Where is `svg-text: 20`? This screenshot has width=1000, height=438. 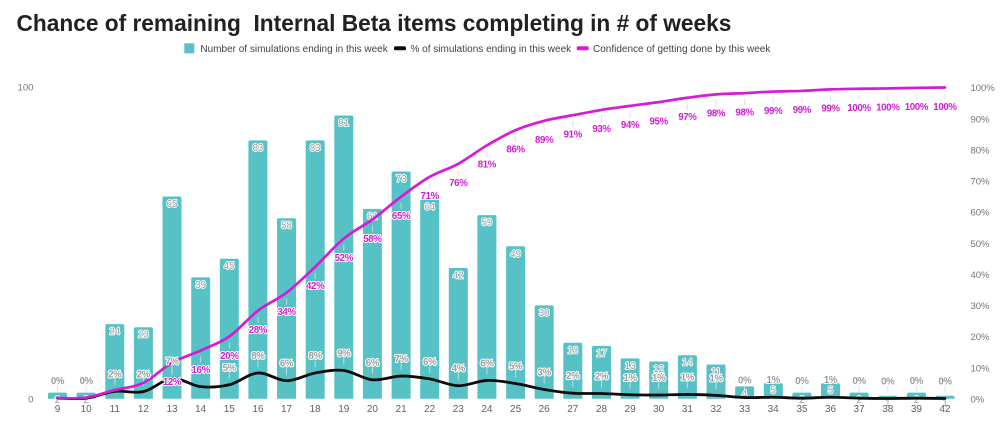 svg-text: 20 is located at coordinates (373, 409).